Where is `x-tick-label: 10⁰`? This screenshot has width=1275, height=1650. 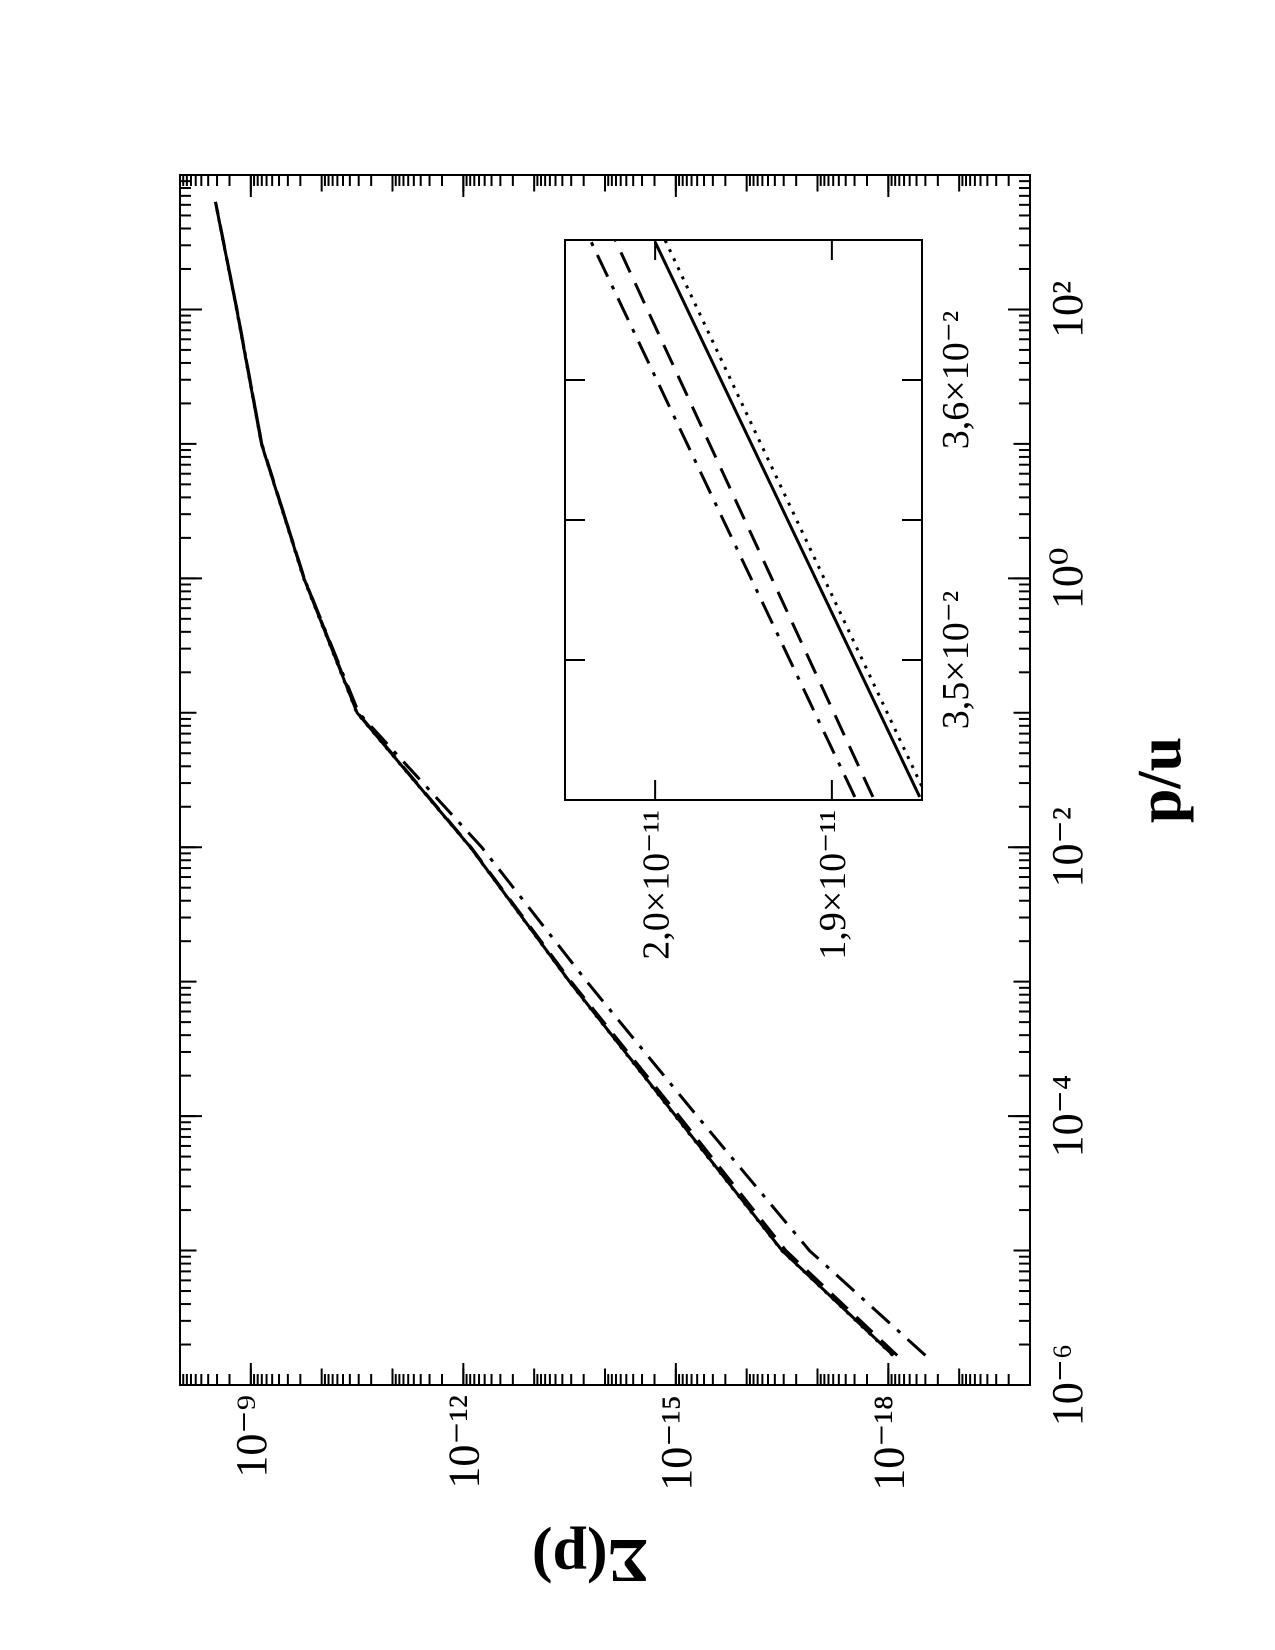 x-tick-label: 10⁰ is located at coordinates (1067, 579).